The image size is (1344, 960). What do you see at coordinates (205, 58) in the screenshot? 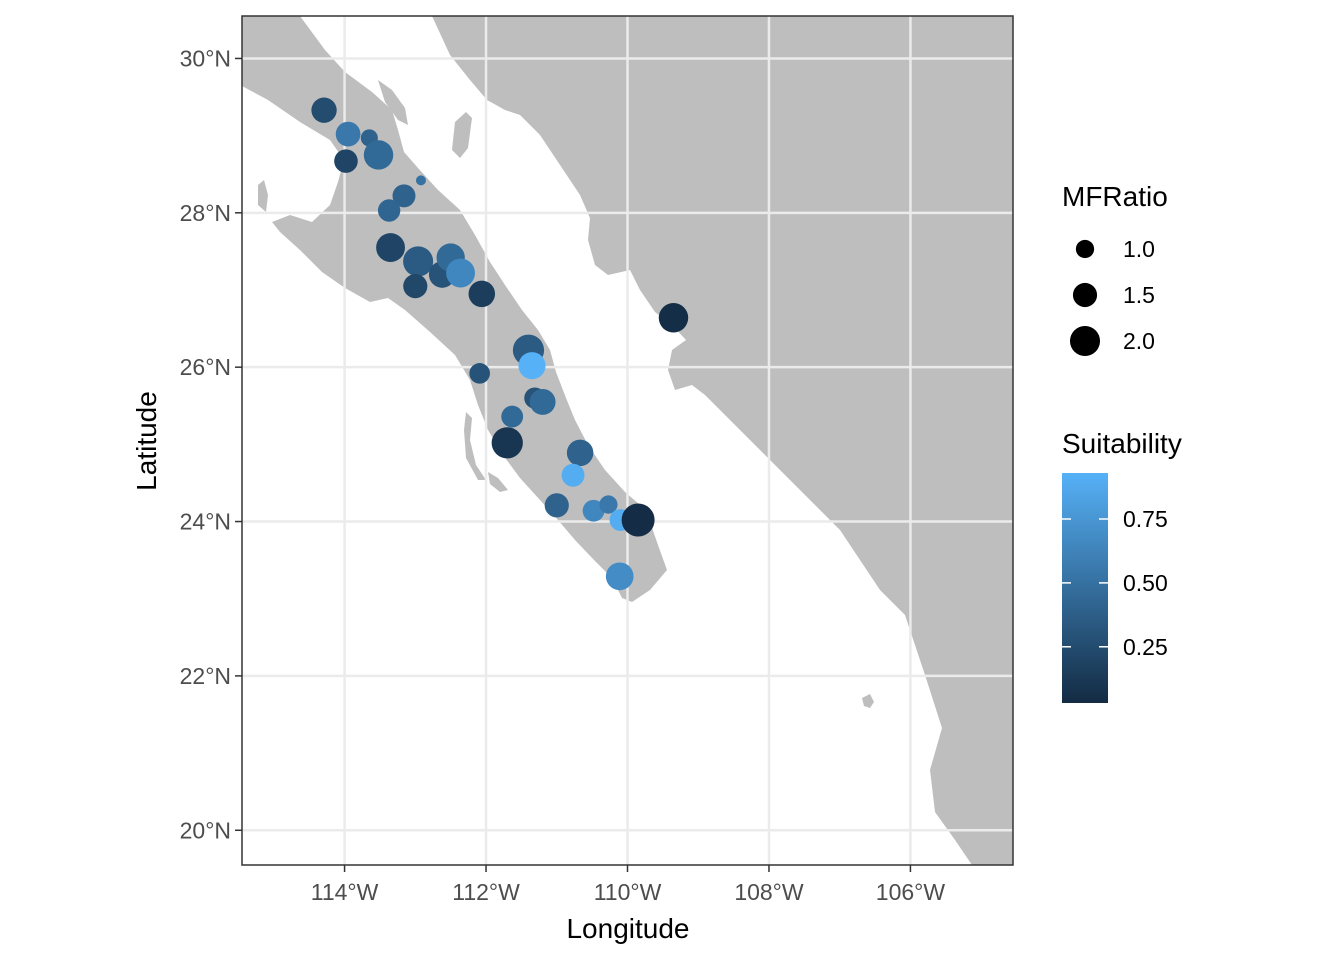
I see `y-tick-label: 30°N` at bounding box center [205, 58].